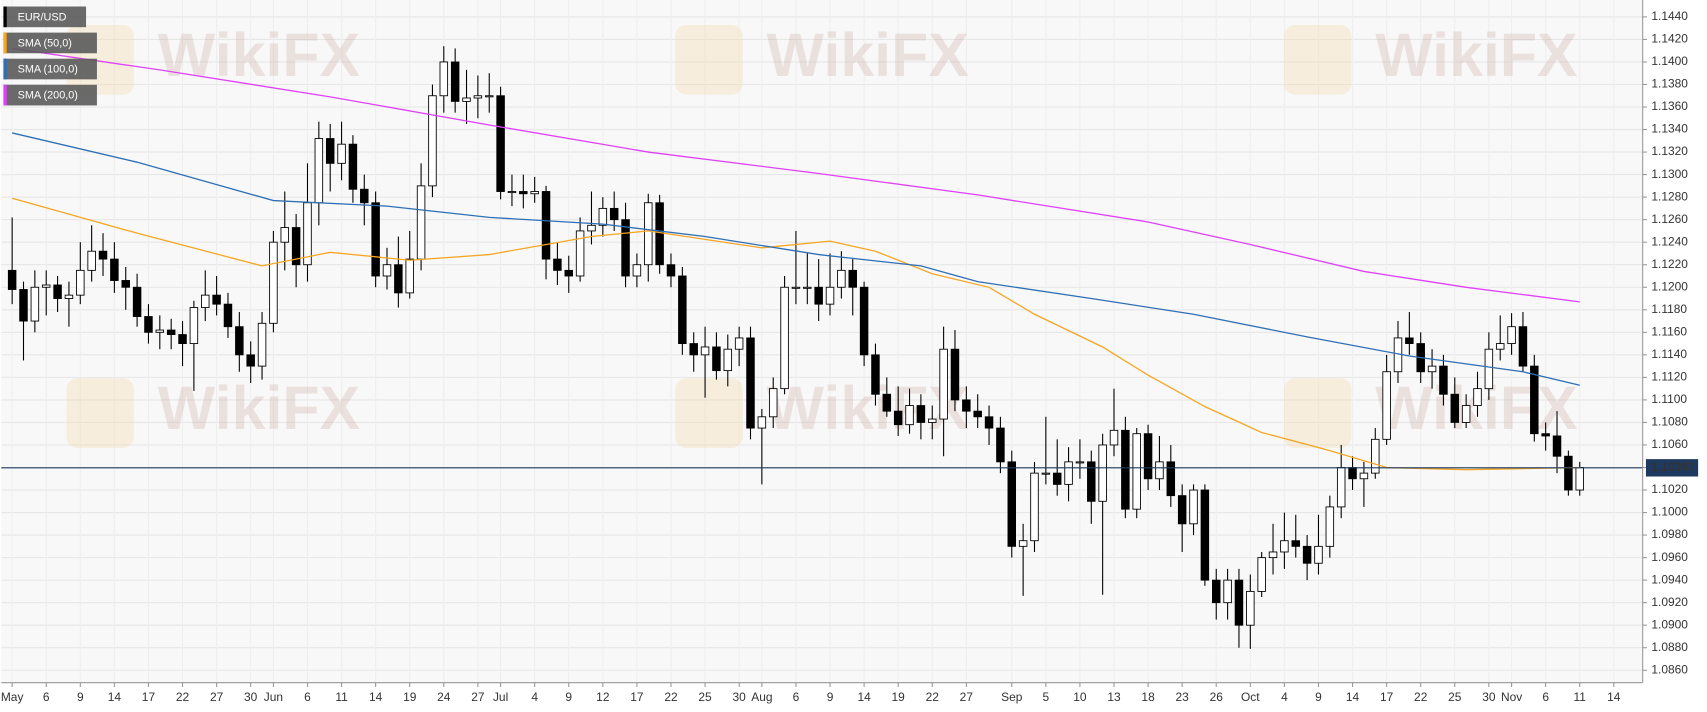 This screenshot has height=712, width=1707. Describe the element at coordinates (1511, 697) in the screenshot. I see `x-tick-label: Nov` at that location.